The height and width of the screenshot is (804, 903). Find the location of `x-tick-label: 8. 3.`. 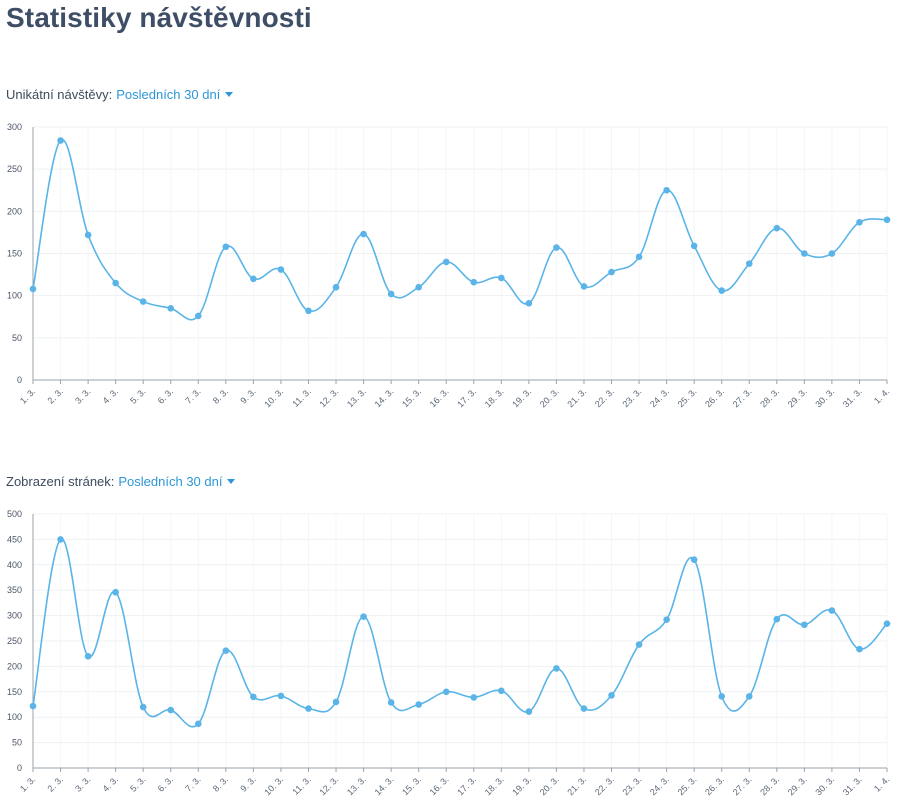

x-tick-label: 8. 3. is located at coordinates (220, 395).